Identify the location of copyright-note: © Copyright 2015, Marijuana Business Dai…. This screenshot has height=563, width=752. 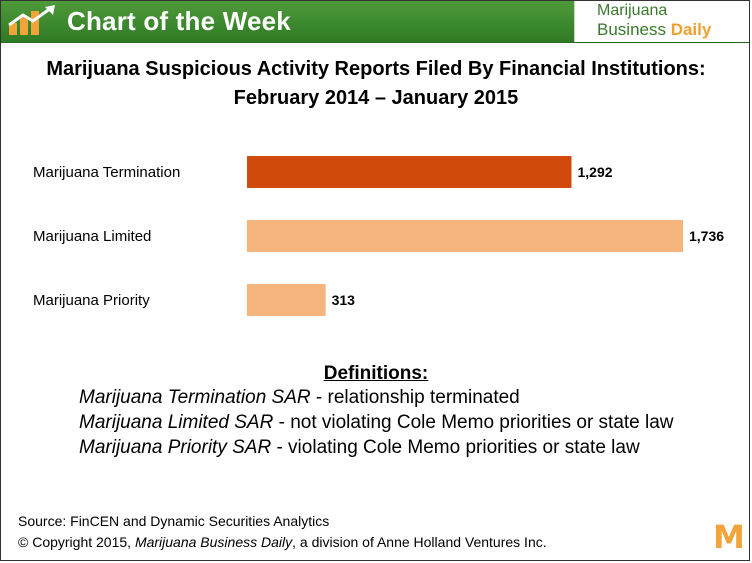
(282, 542).